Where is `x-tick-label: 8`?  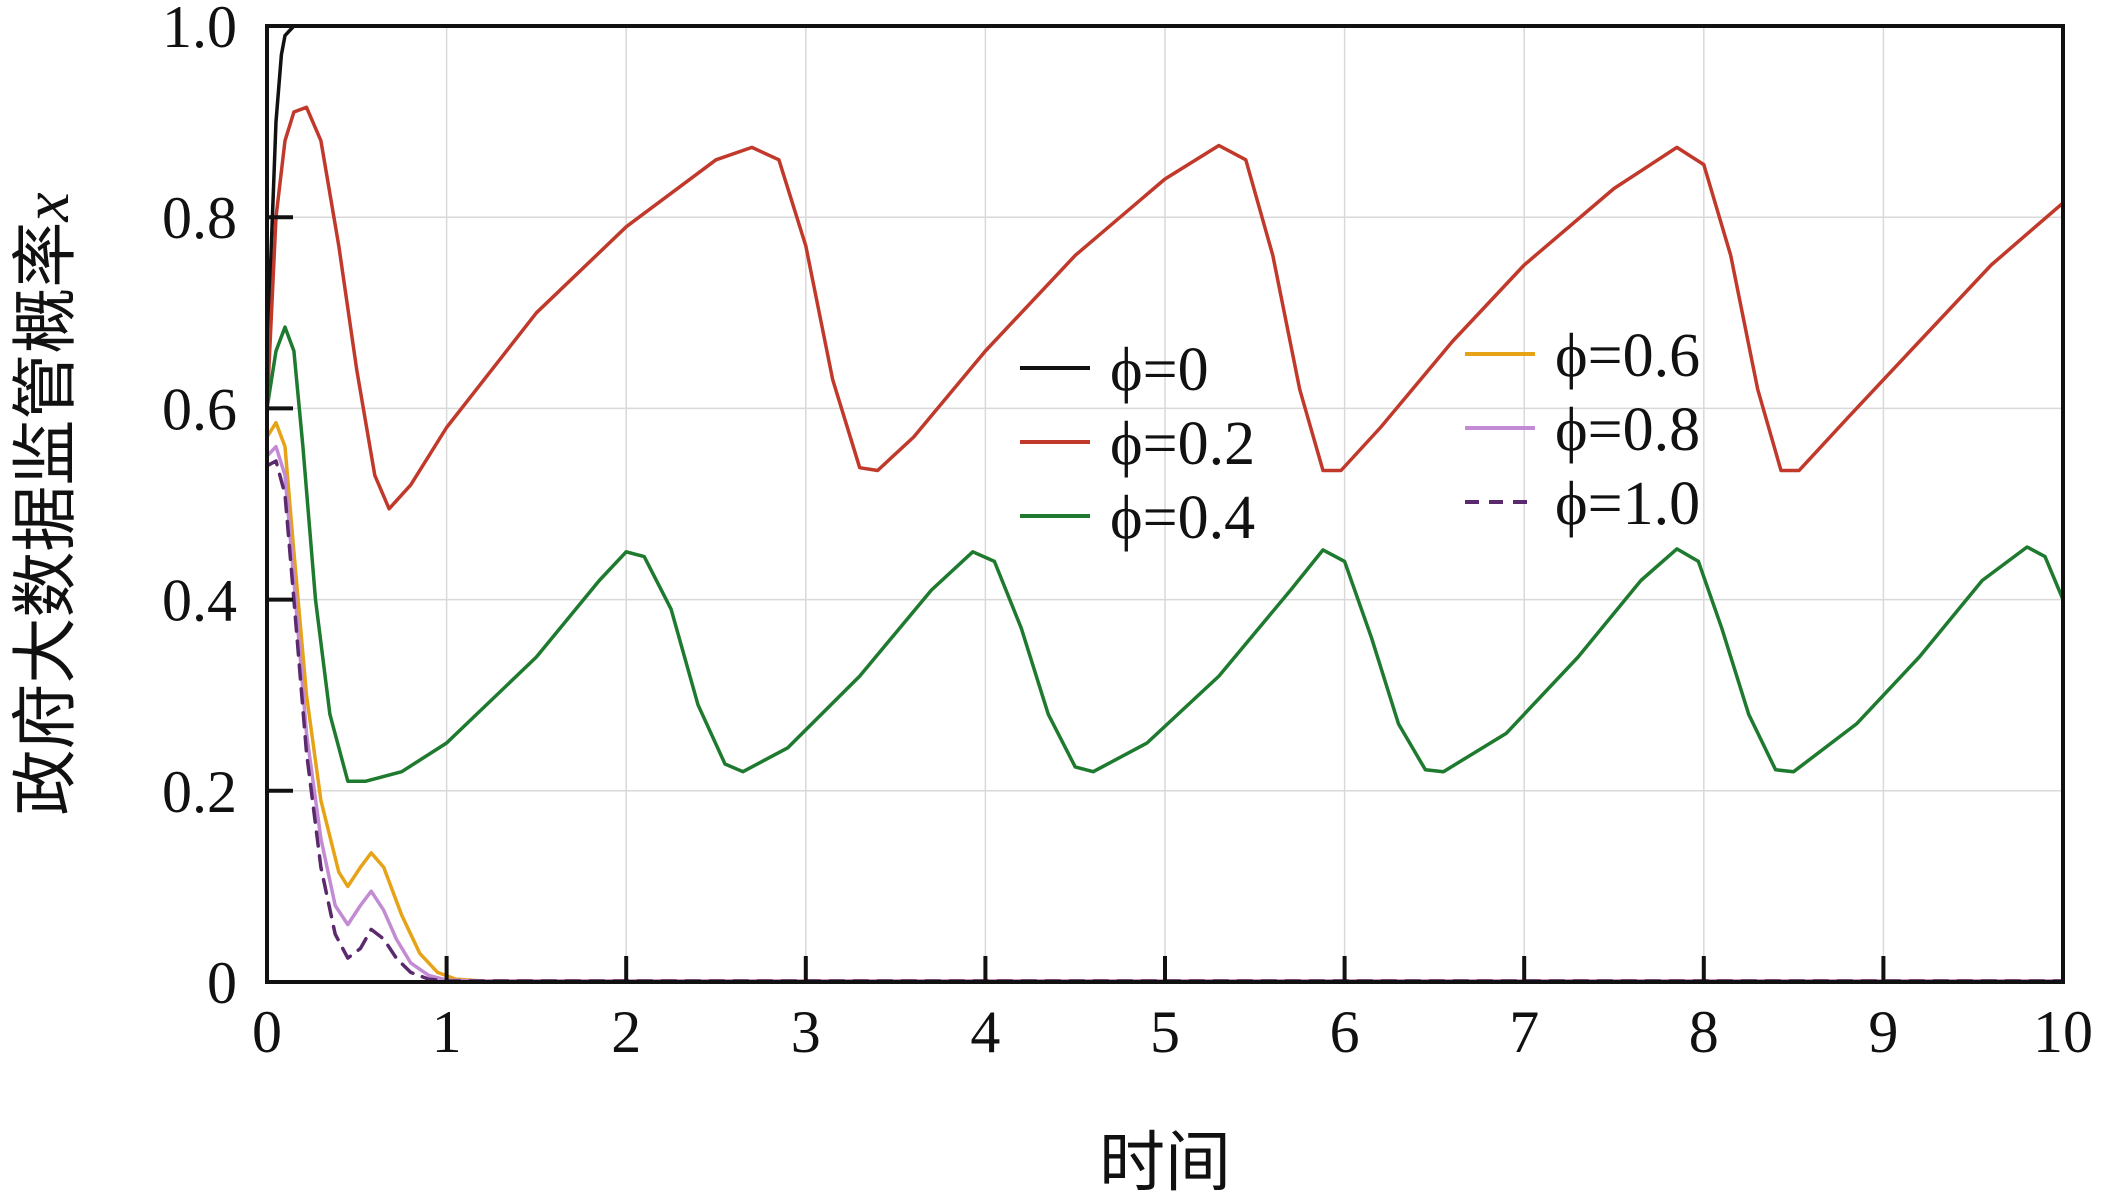 x-tick-label: 8 is located at coordinates (1704, 1032).